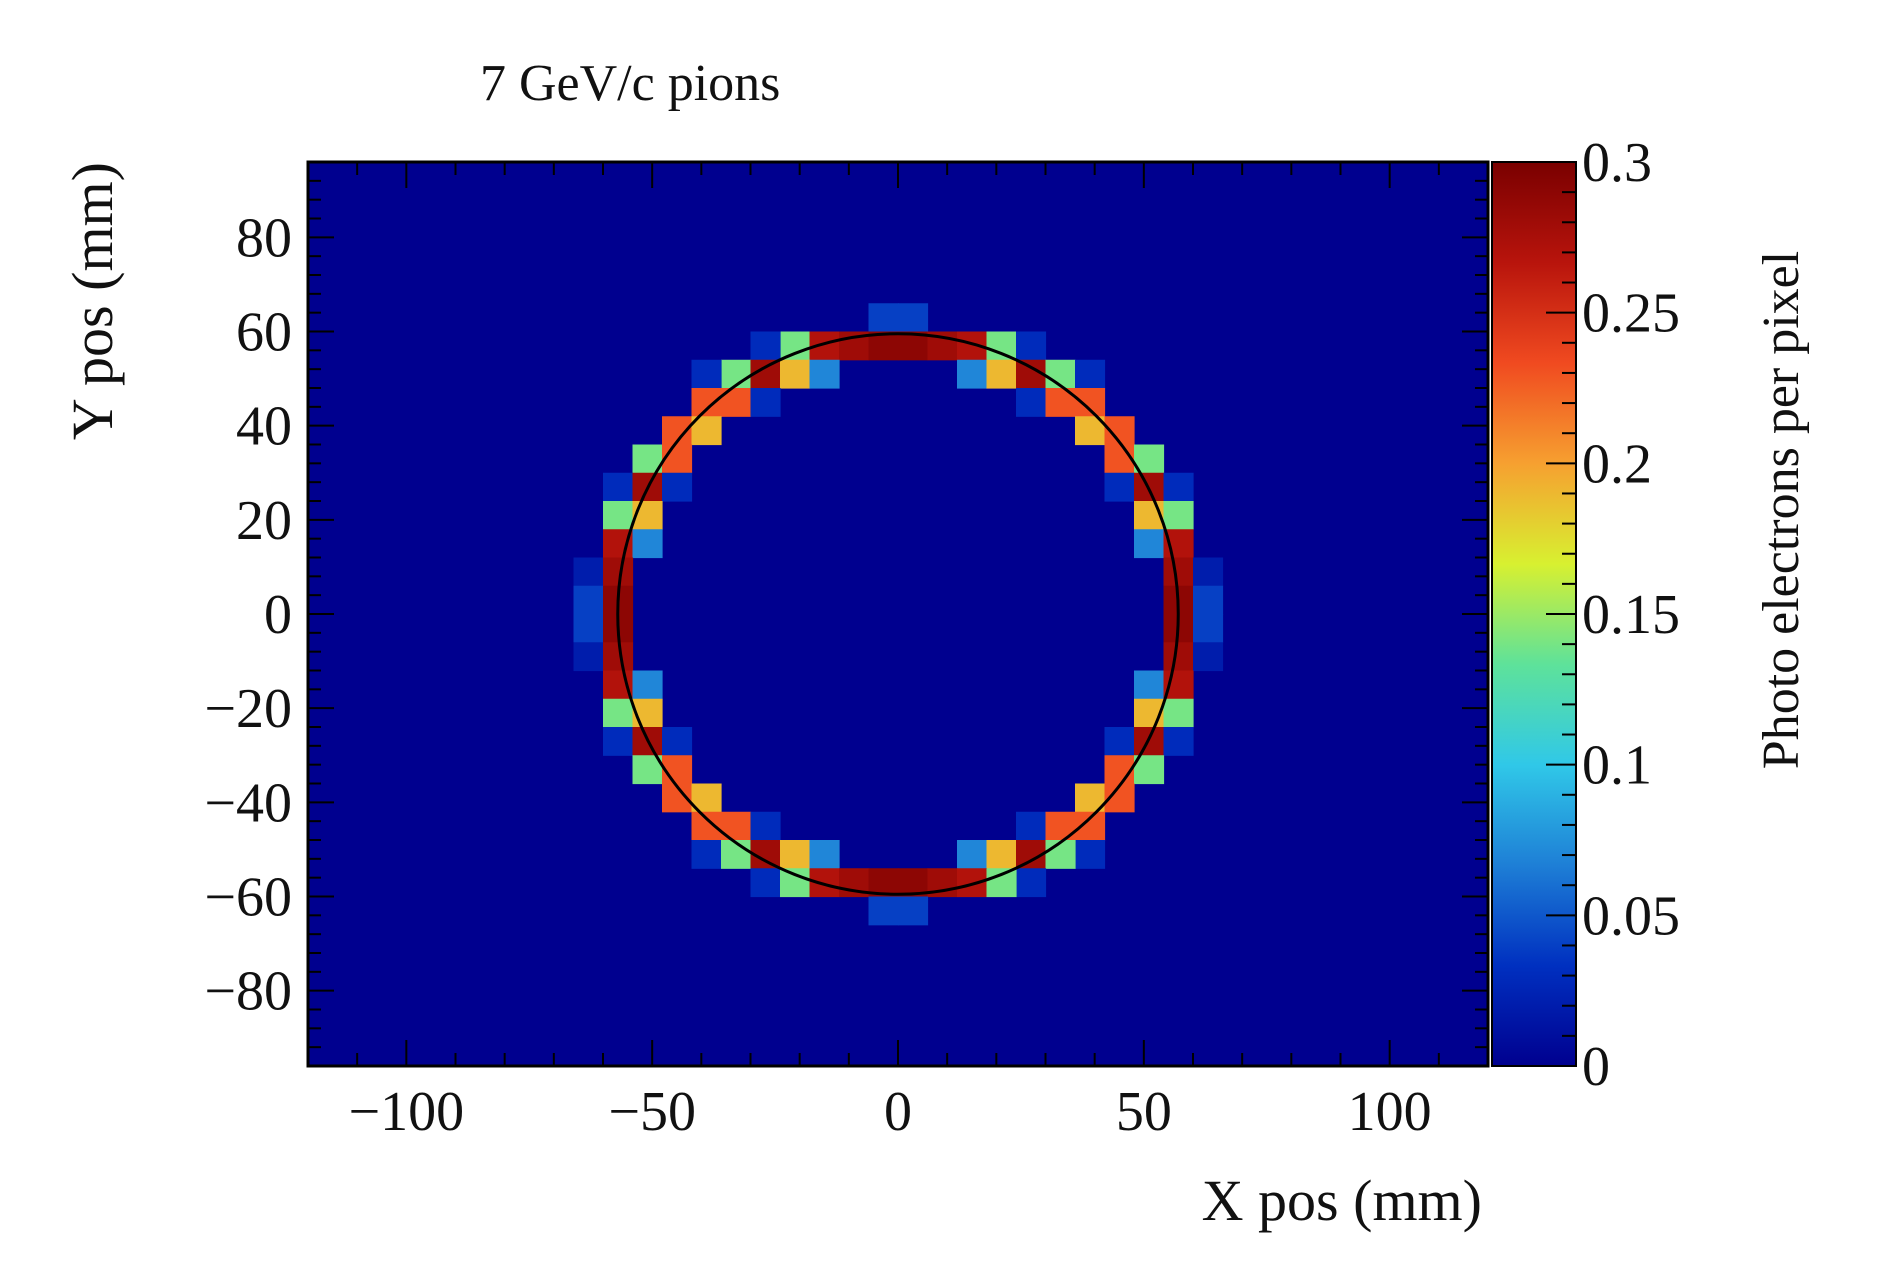 Image resolution: width=1880 pixels, height=1286 pixels. I want to click on x-tick-label: 100, so click(1390, 1112).